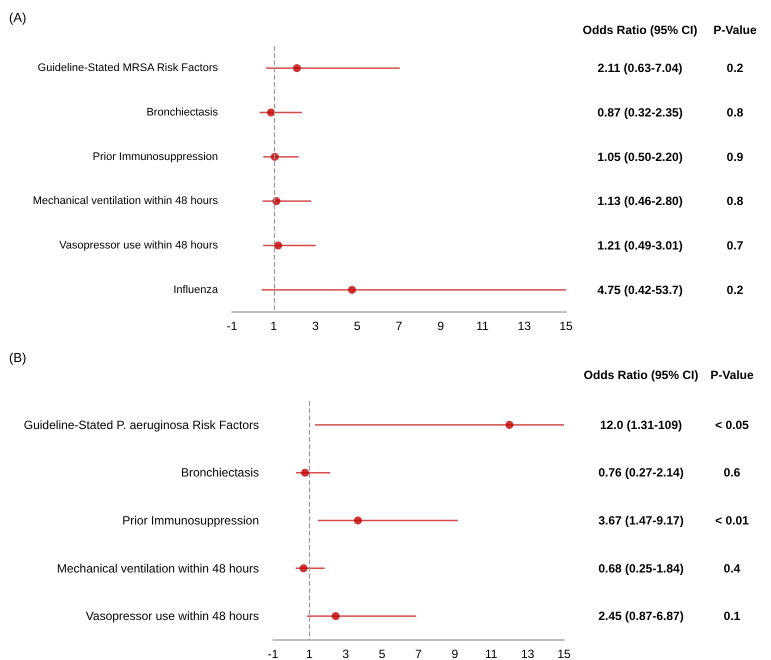 This screenshot has height=660, width=771. Describe the element at coordinates (732, 568) in the screenshot. I see `text: 0.4` at that location.